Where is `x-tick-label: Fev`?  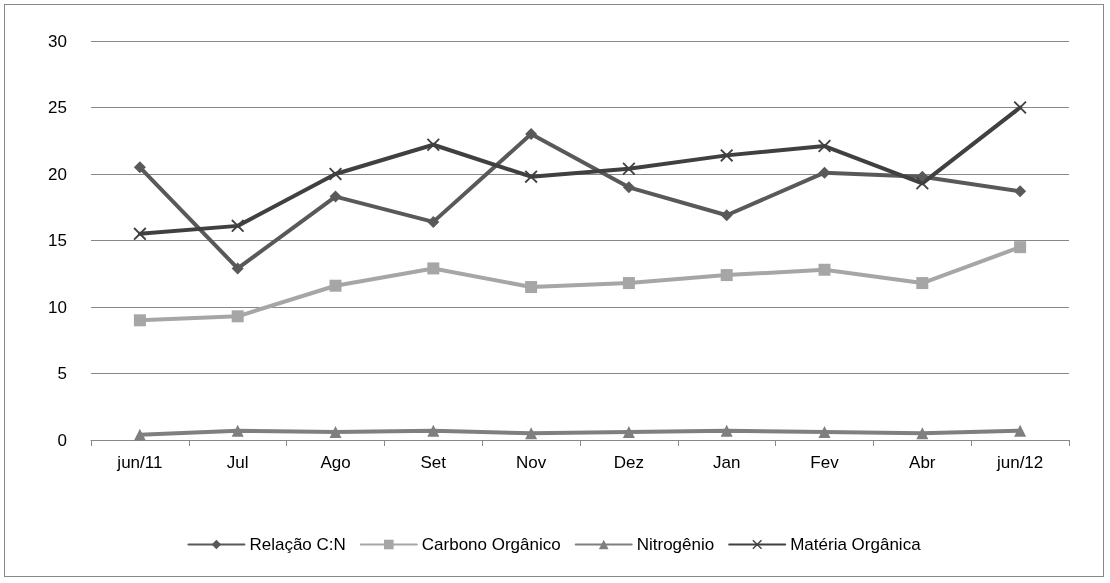
x-tick-label: Fev is located at coordinates (825, 462).